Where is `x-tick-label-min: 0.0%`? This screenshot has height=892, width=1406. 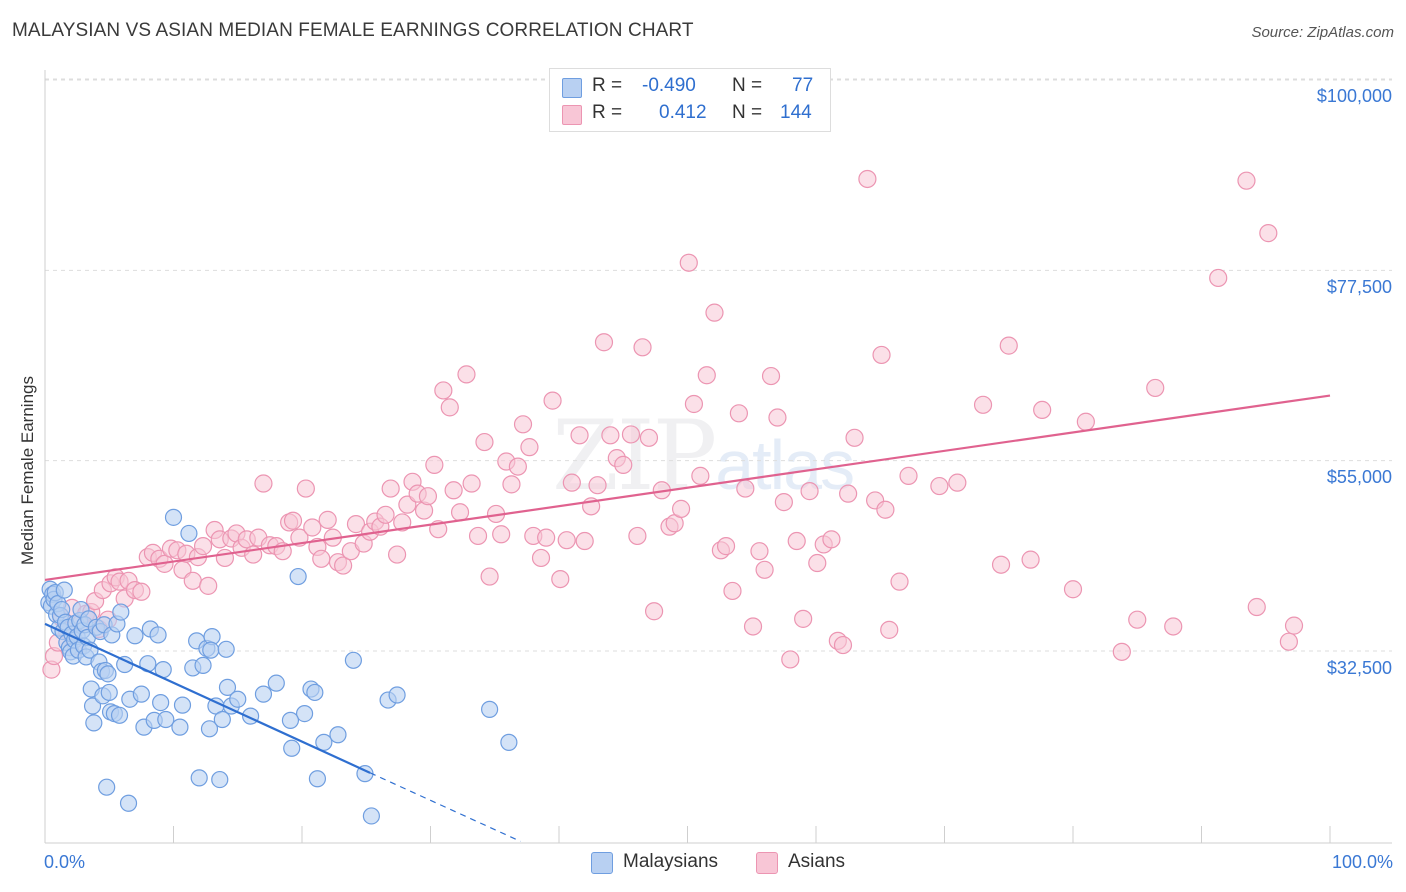 x-tick-label-min: 0.0% is located at coordinates (65, 862).